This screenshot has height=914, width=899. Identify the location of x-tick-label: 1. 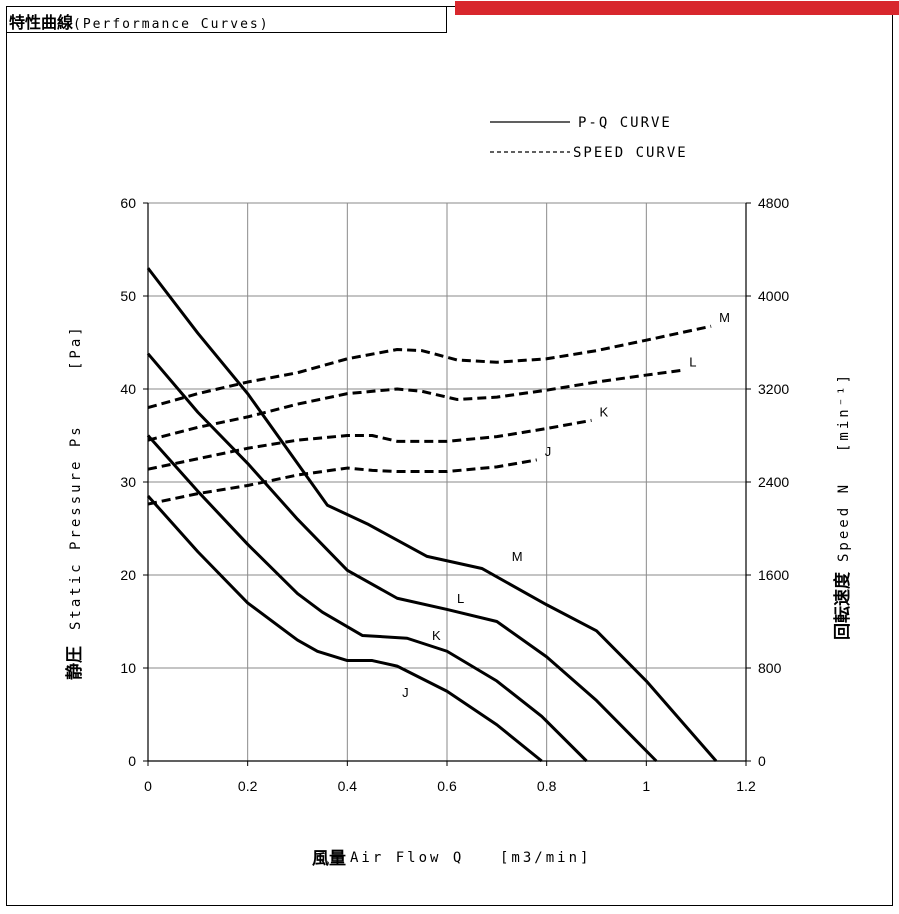
(646, 786).